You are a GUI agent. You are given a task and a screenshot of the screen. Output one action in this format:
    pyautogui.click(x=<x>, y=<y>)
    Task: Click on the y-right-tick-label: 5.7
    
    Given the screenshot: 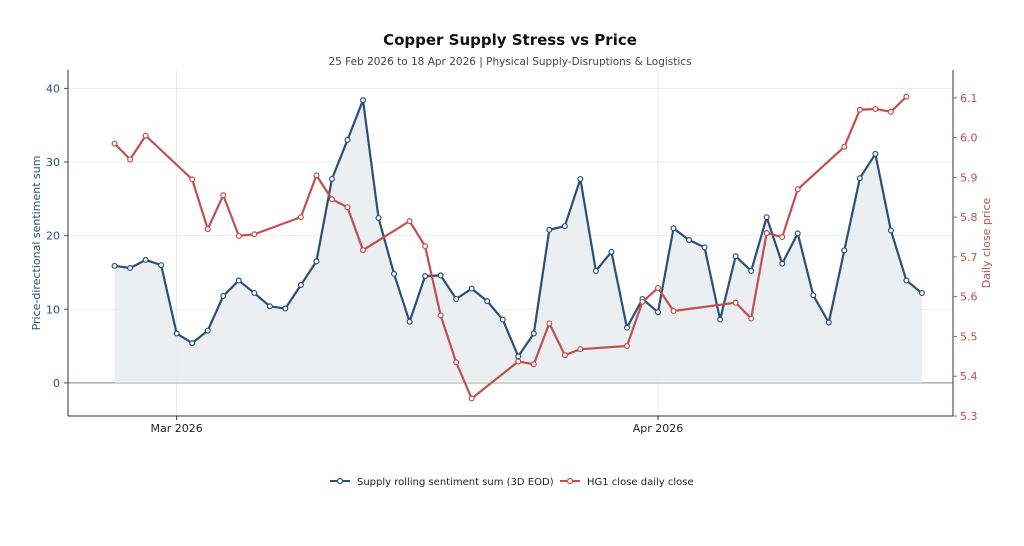 What is the action you would take?
    pyautogui.click(x=969, y=257)
    